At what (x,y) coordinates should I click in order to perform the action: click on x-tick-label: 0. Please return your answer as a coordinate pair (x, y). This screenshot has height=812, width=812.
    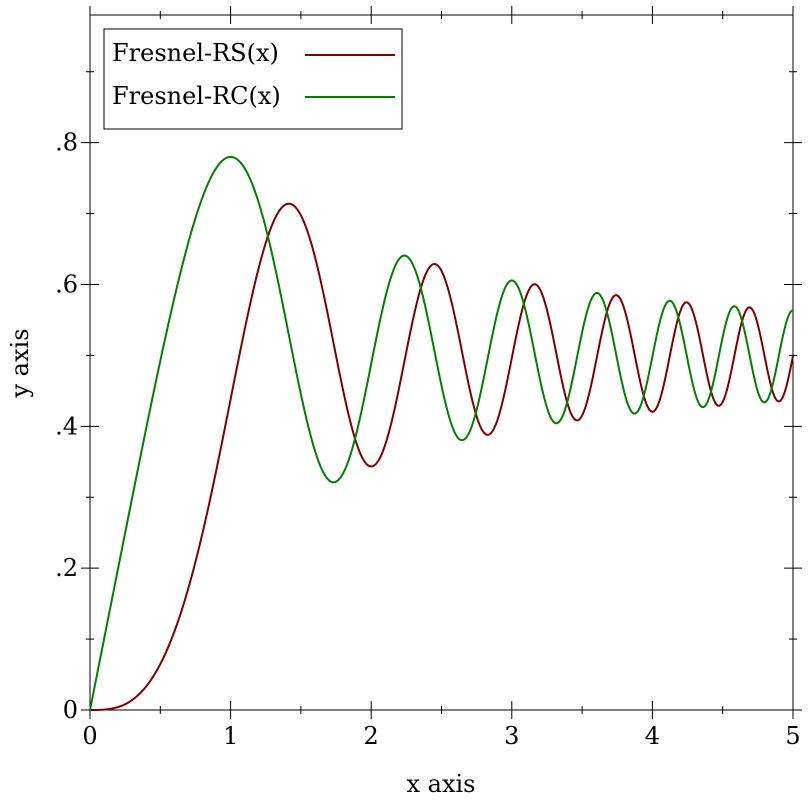
    Looking at the image, I should click on (89, 736).